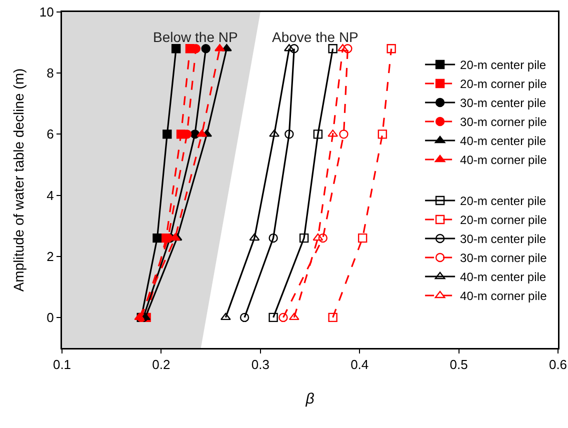  I want to click on x-tick-label: 0.4, so click(359, 364).